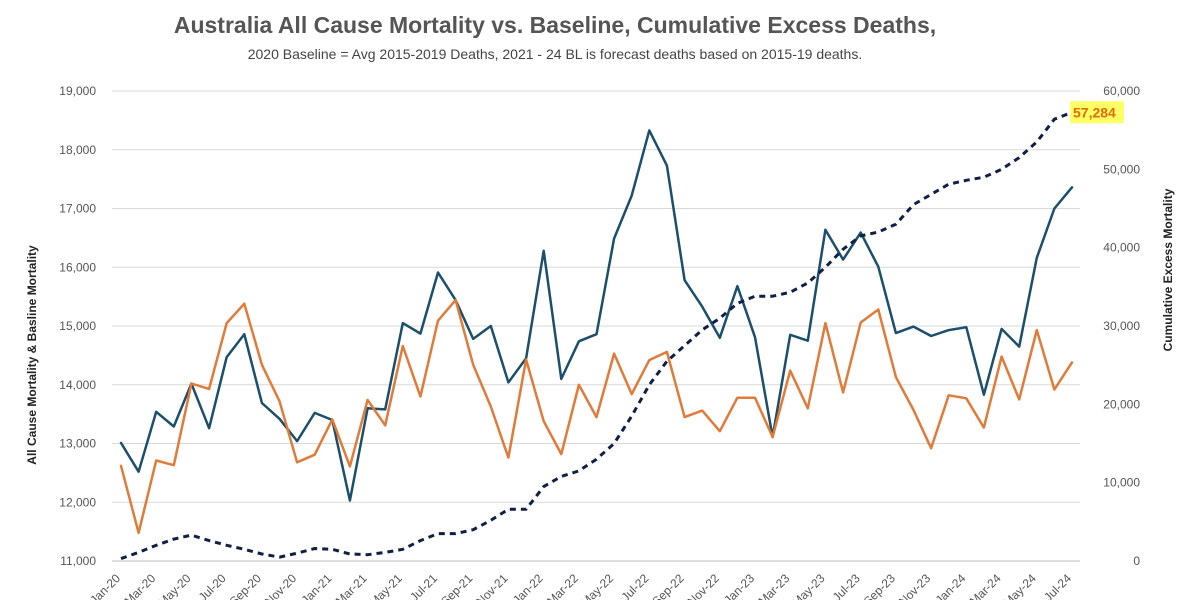  I want to click on x-tick-label: May-23, so click(808, 585).